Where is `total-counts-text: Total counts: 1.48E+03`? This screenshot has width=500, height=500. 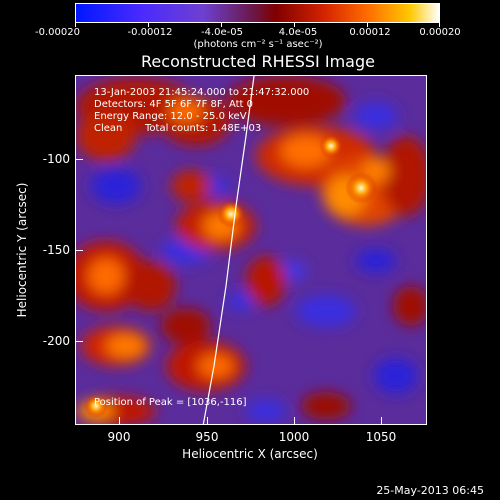
total-counts-text: Total counts: 1.48E+03 is located at coordinates (203, 128).